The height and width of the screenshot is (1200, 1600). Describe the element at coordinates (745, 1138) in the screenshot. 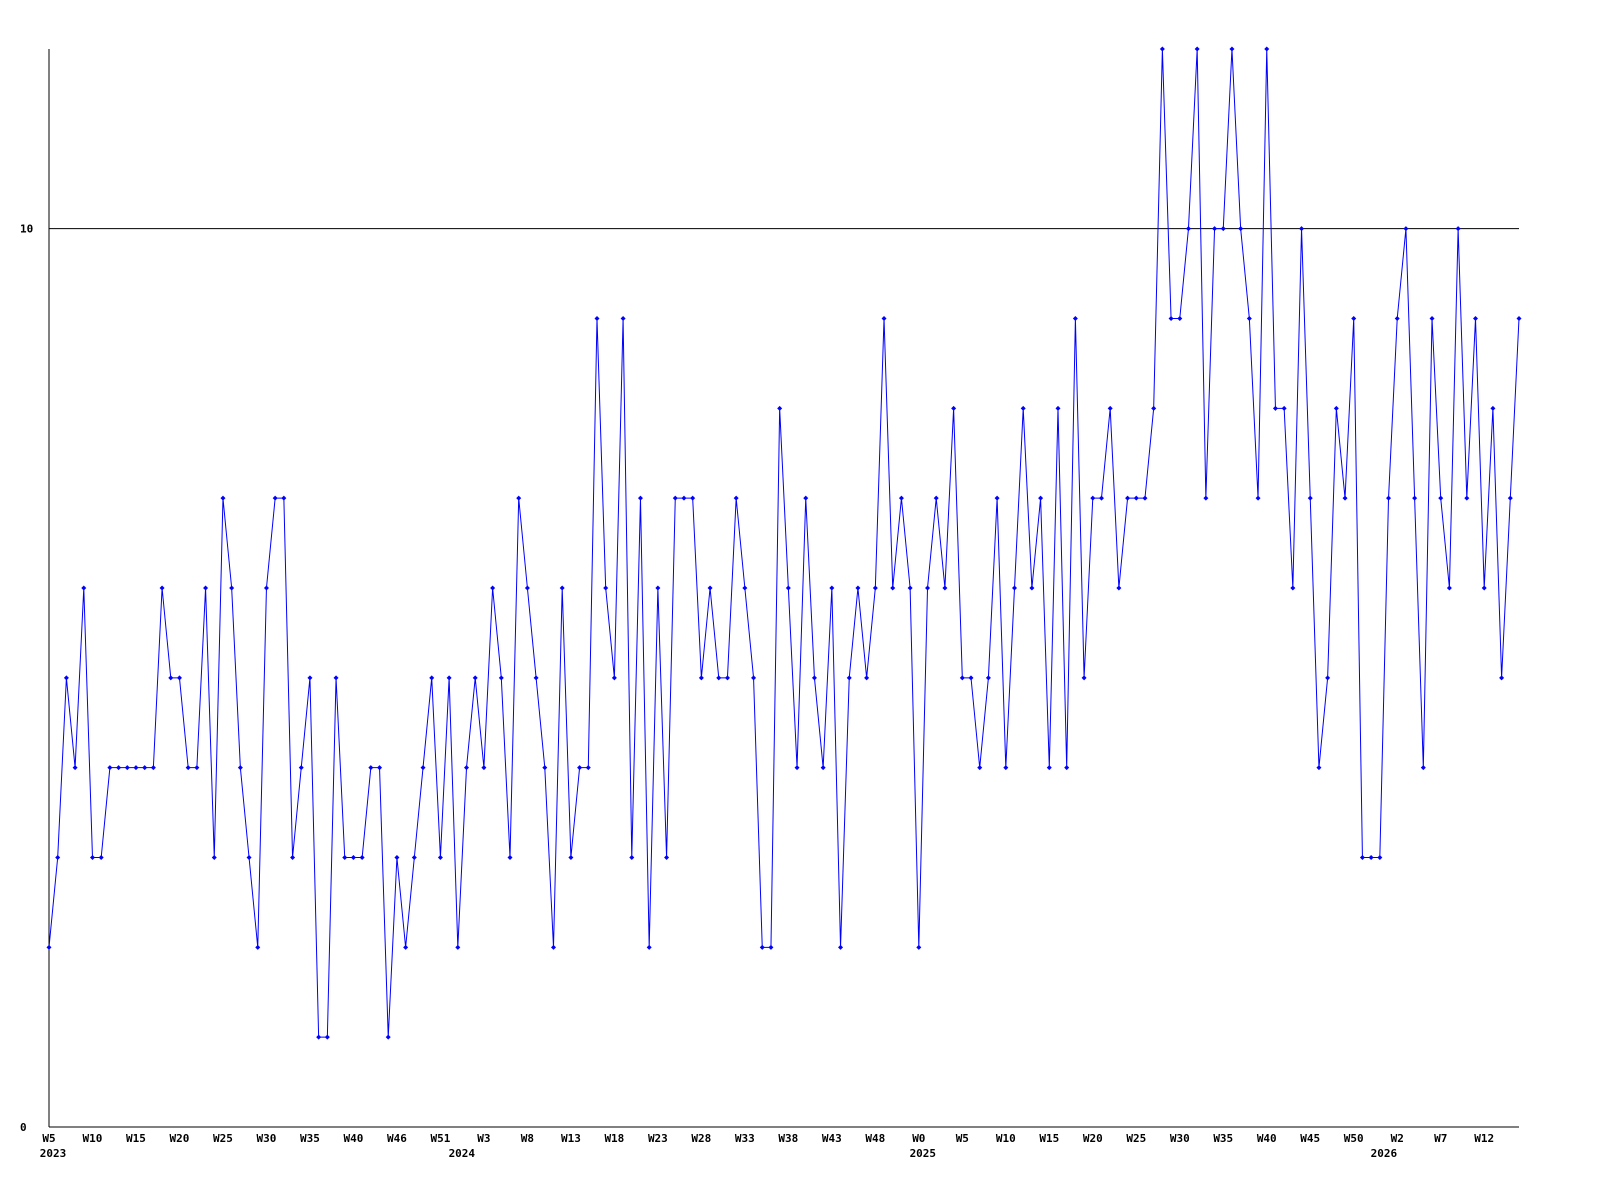

I see `x-tick-label: W33` at that location.